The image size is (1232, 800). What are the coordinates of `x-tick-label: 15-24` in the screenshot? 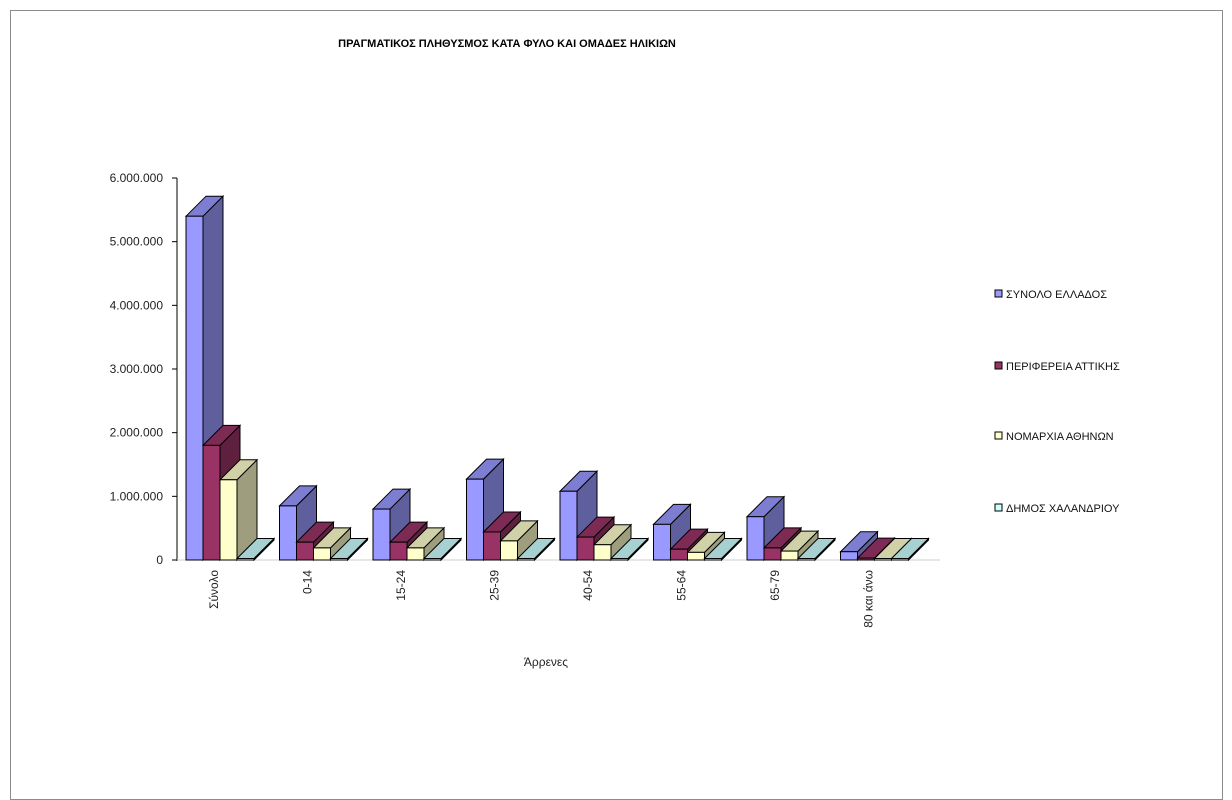 It's located at (401, 585).